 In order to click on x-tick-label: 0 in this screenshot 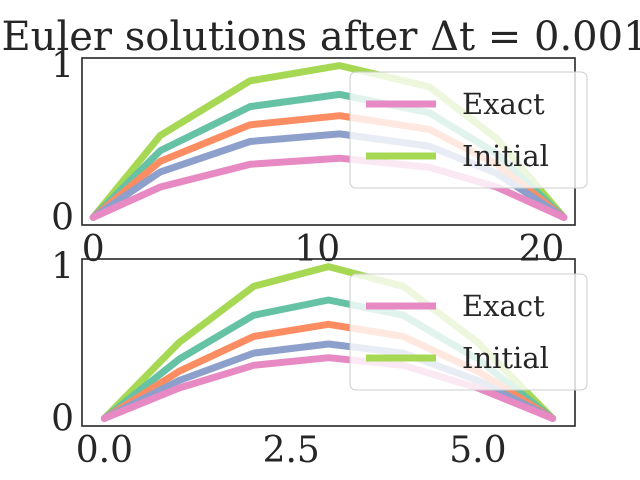, I will do `click(93, 249)`.